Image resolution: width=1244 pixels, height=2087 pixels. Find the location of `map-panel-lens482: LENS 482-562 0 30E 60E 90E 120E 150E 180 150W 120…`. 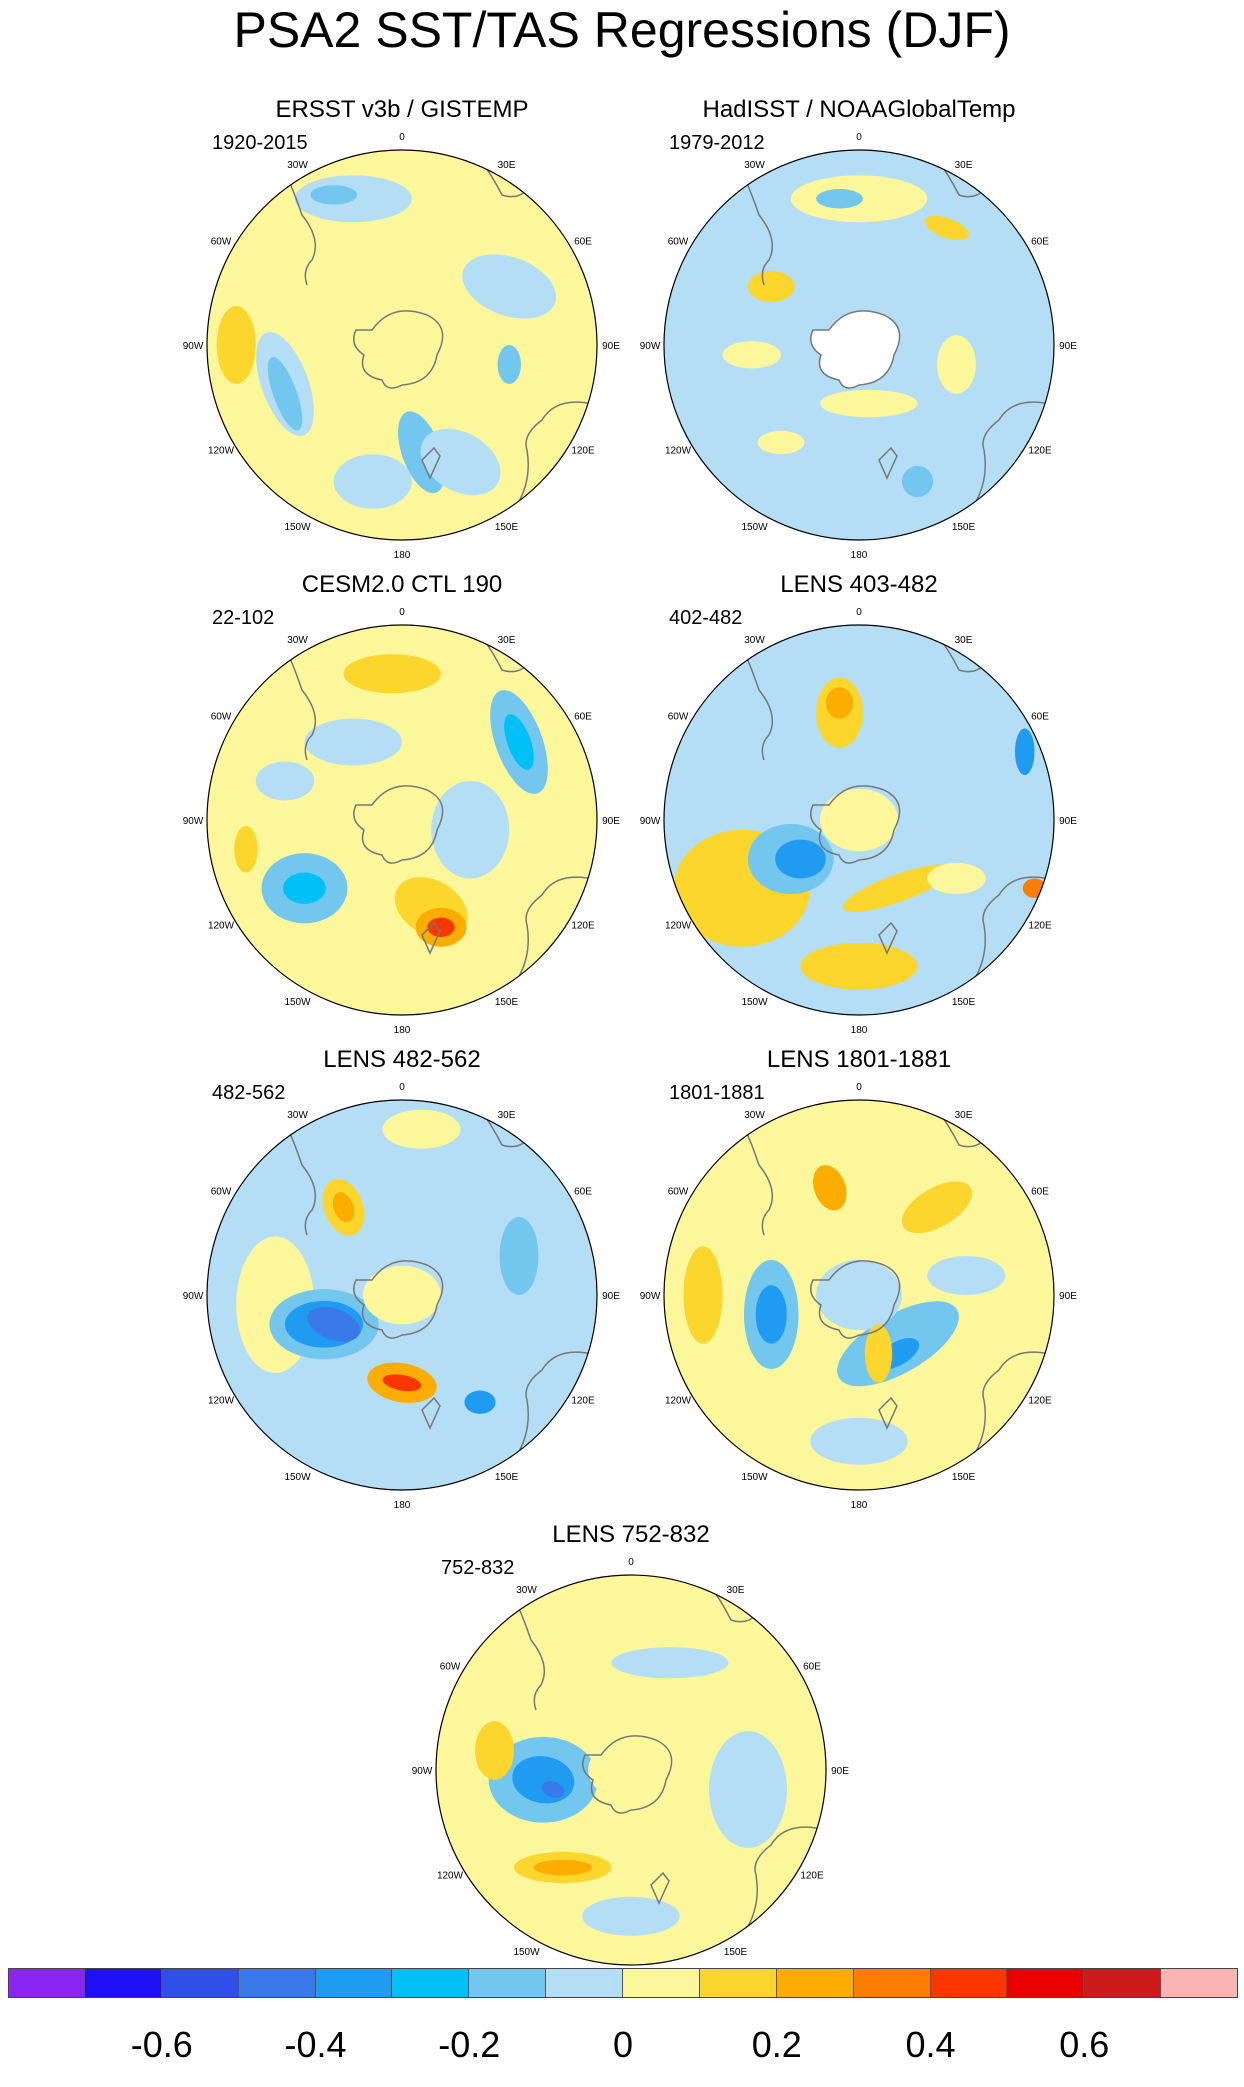

map-panel-lens482: LENS 482-562 0 30E 60E 90E 120E 150E 180 150W 120… is located at coordinates (402, 1280).